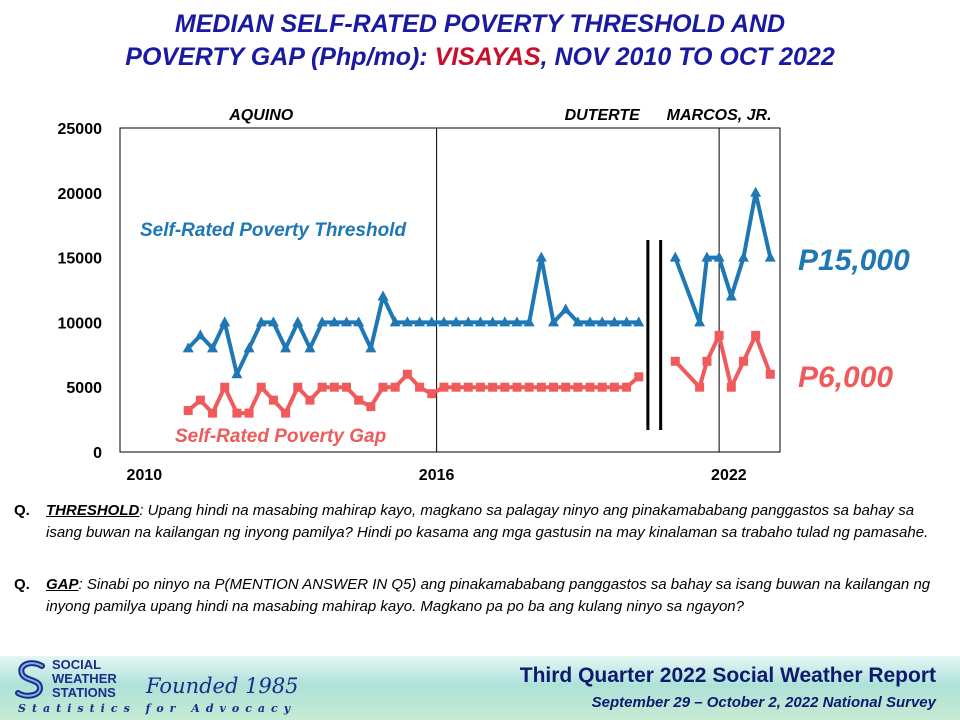 This screenshot has height=720, width=960. I want to click on title-line-1: MEDIAN SELF-RATED POVERTY THRESHOLD AND, so click(480, 24).